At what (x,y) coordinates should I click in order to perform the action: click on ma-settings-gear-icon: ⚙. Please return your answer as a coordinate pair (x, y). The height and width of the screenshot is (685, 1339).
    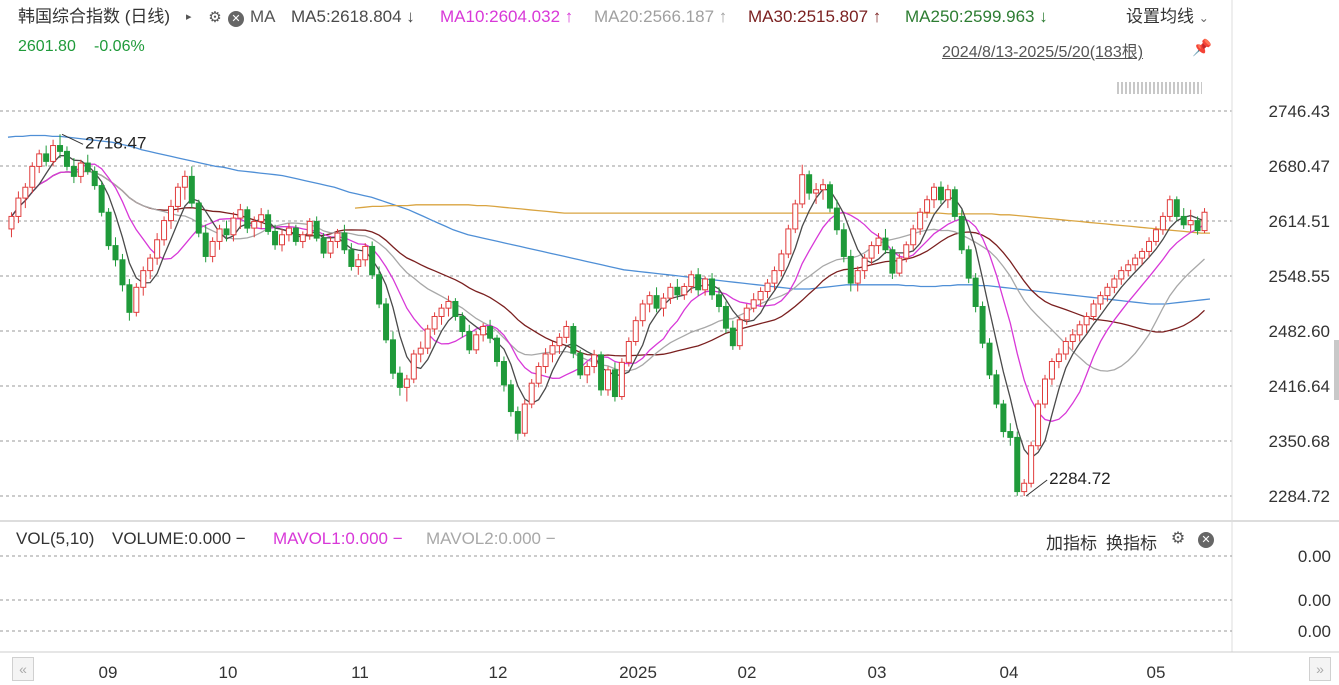
    Looking at the image, I should click on (215, 17).